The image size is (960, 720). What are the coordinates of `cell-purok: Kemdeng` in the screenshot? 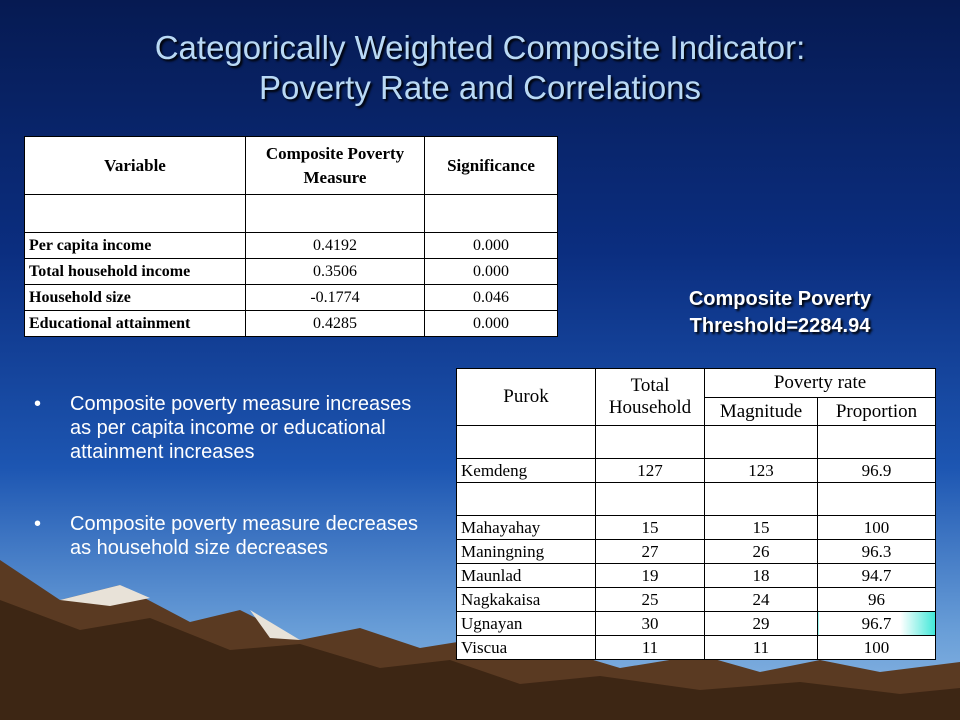 It's located at (526, 470).